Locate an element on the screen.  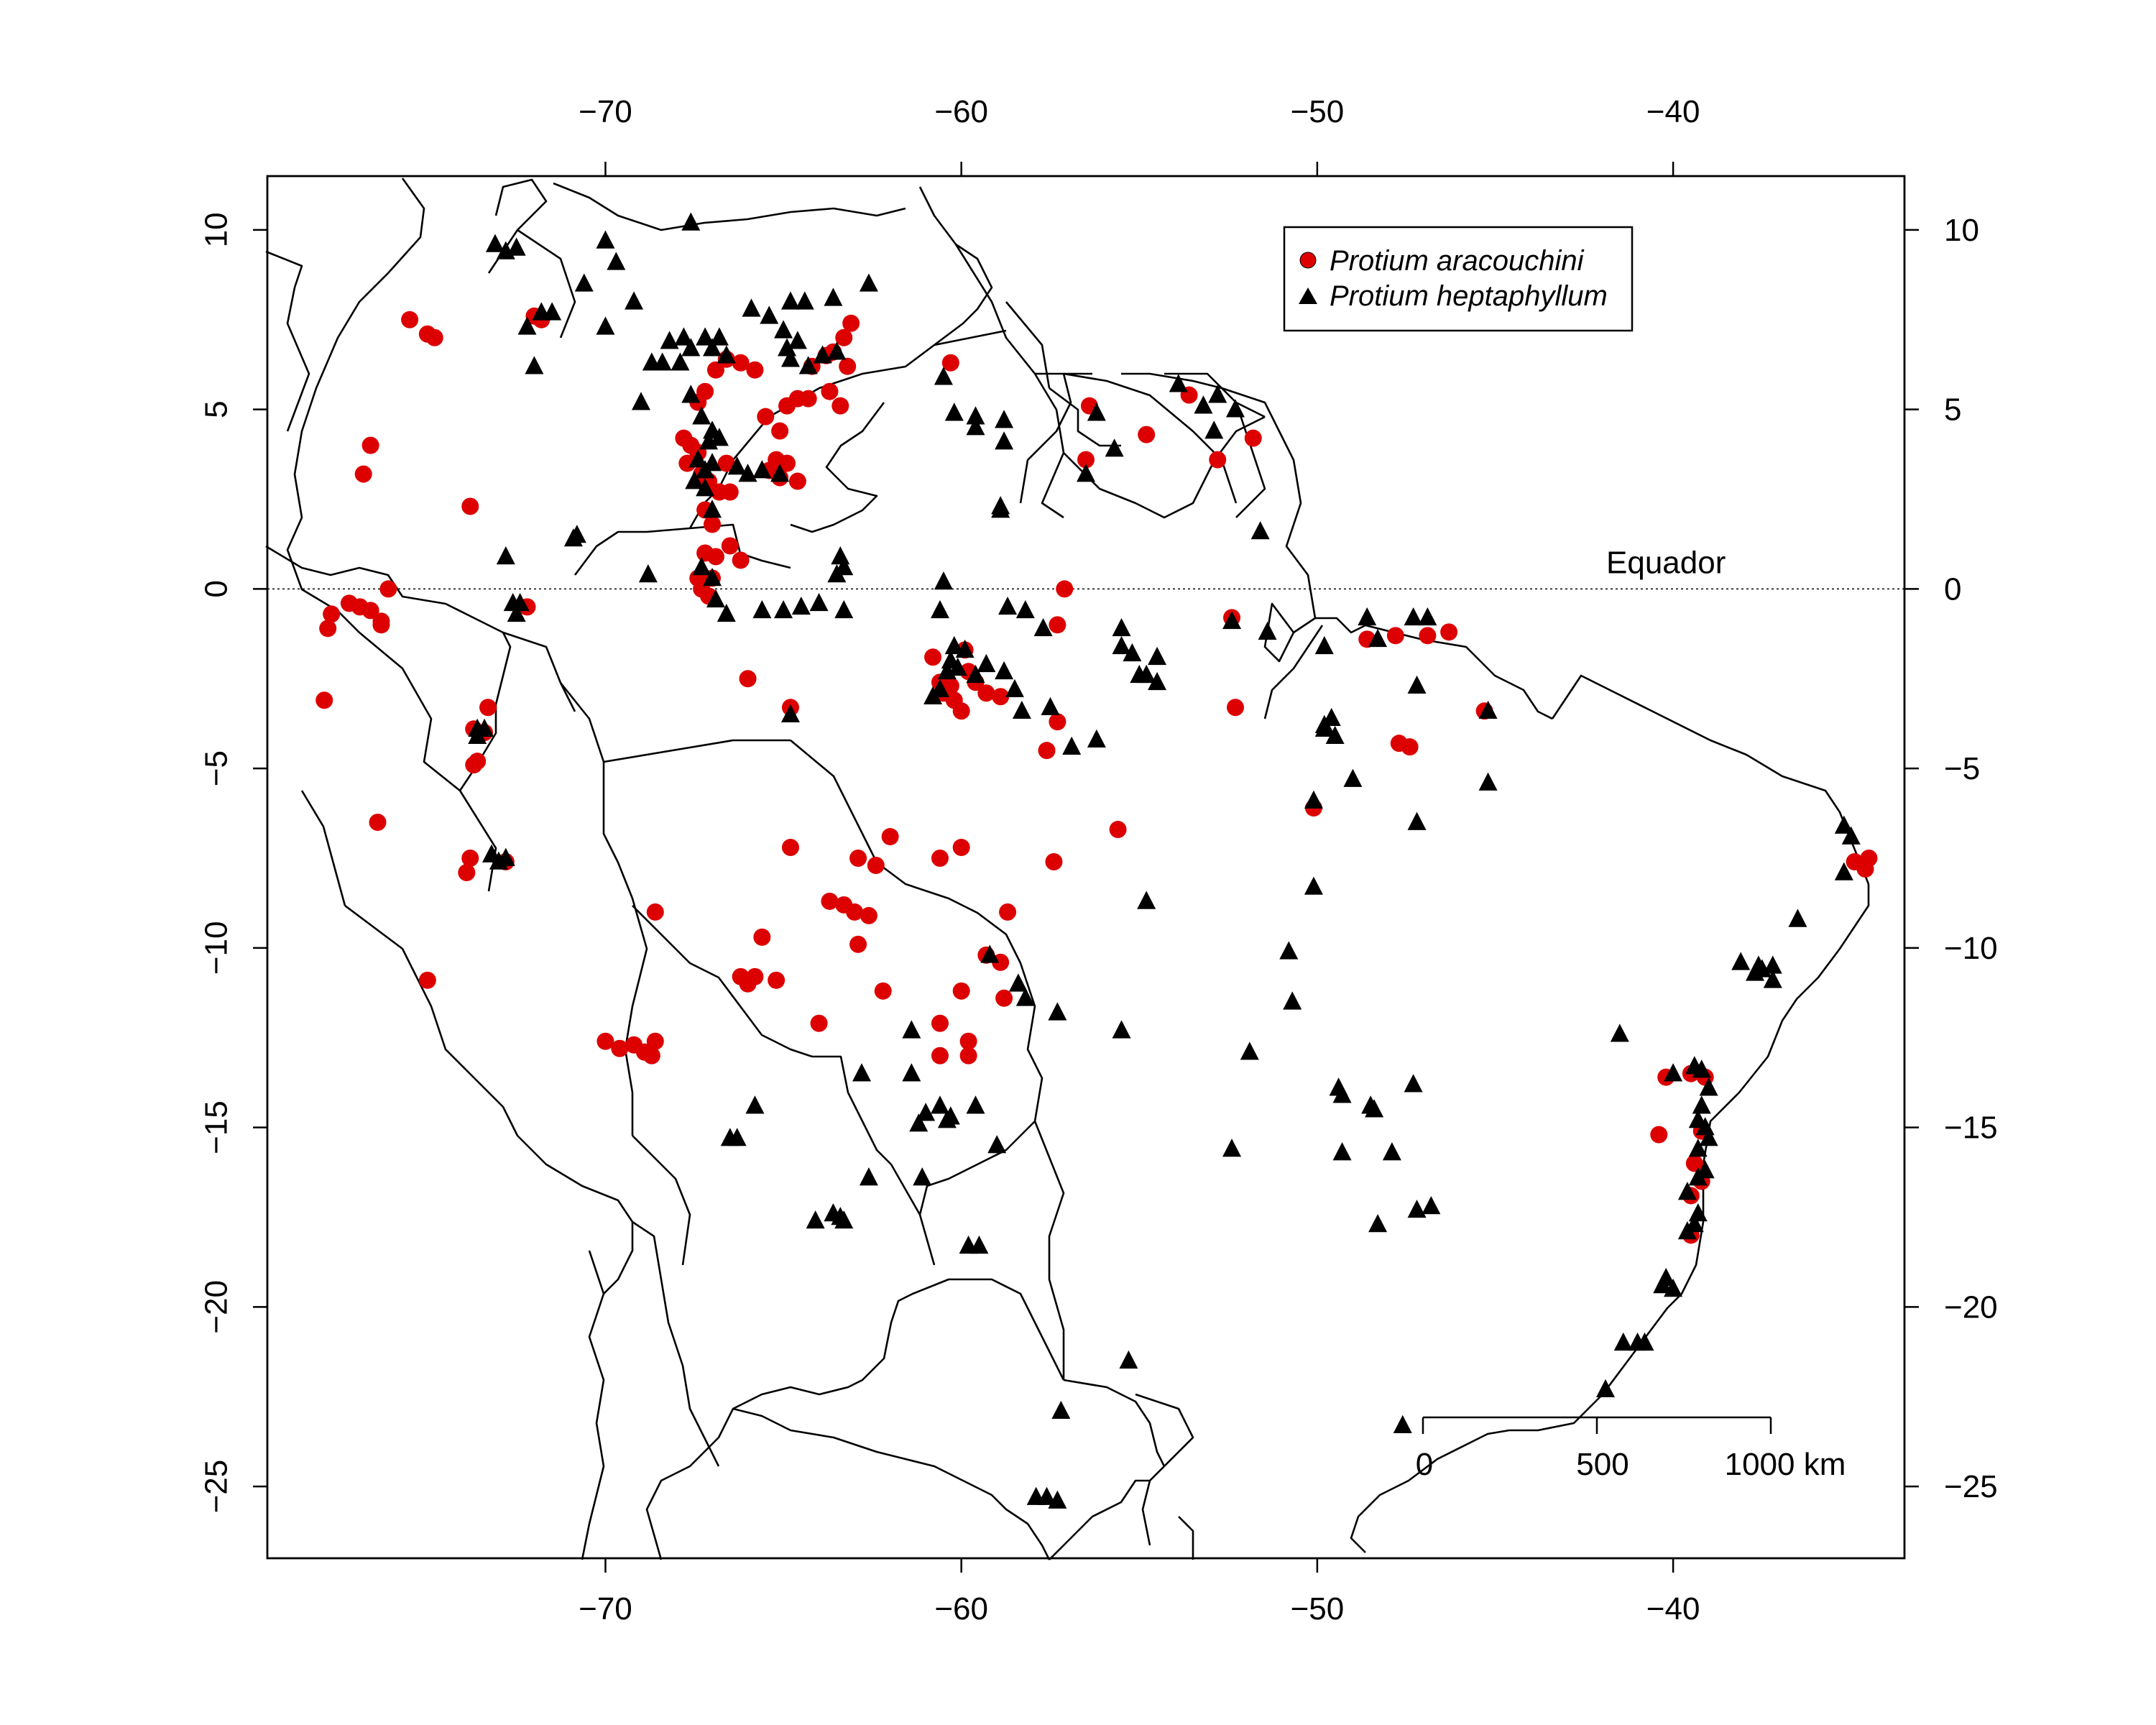
legend-marker-aracouchini is located at coordinates (1308, 260).